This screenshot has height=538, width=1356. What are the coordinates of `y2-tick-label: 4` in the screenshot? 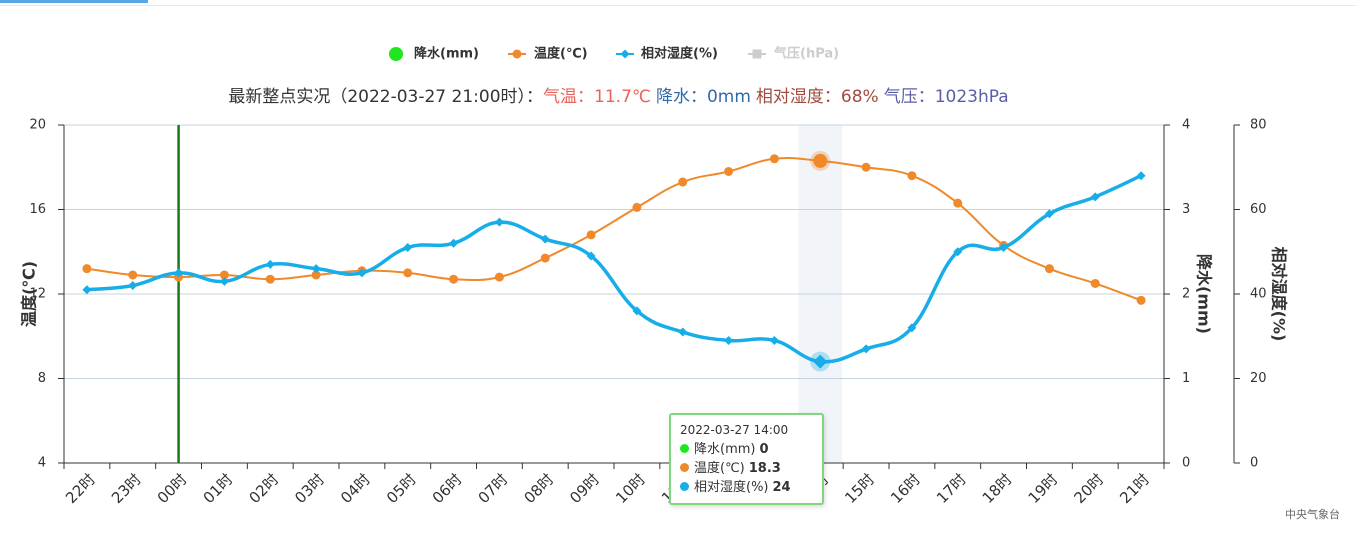 It's located at (1186, 125).